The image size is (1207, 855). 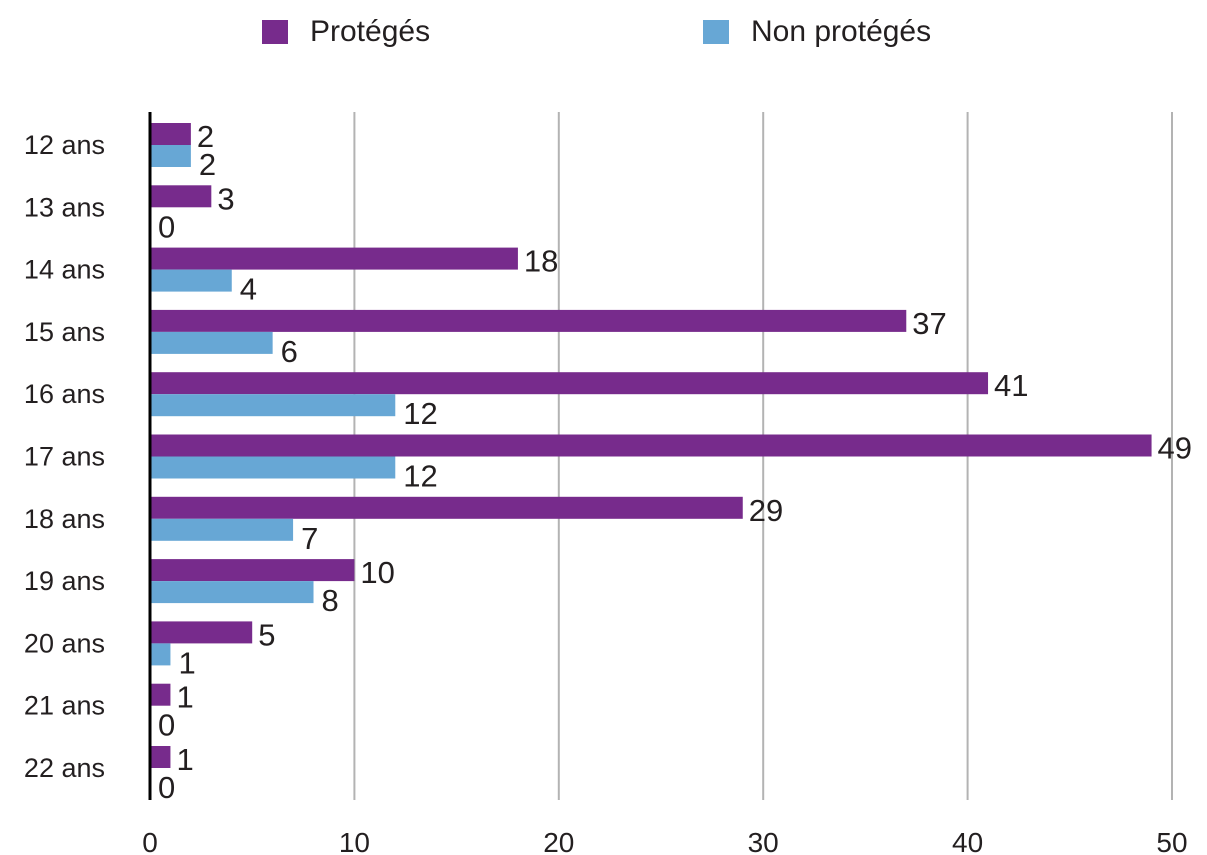 What do you see at coordinates (841, 31) in the screenshot?
I see `legend-label-non-proteges: Non protégés` at bounding box center [841, 31].